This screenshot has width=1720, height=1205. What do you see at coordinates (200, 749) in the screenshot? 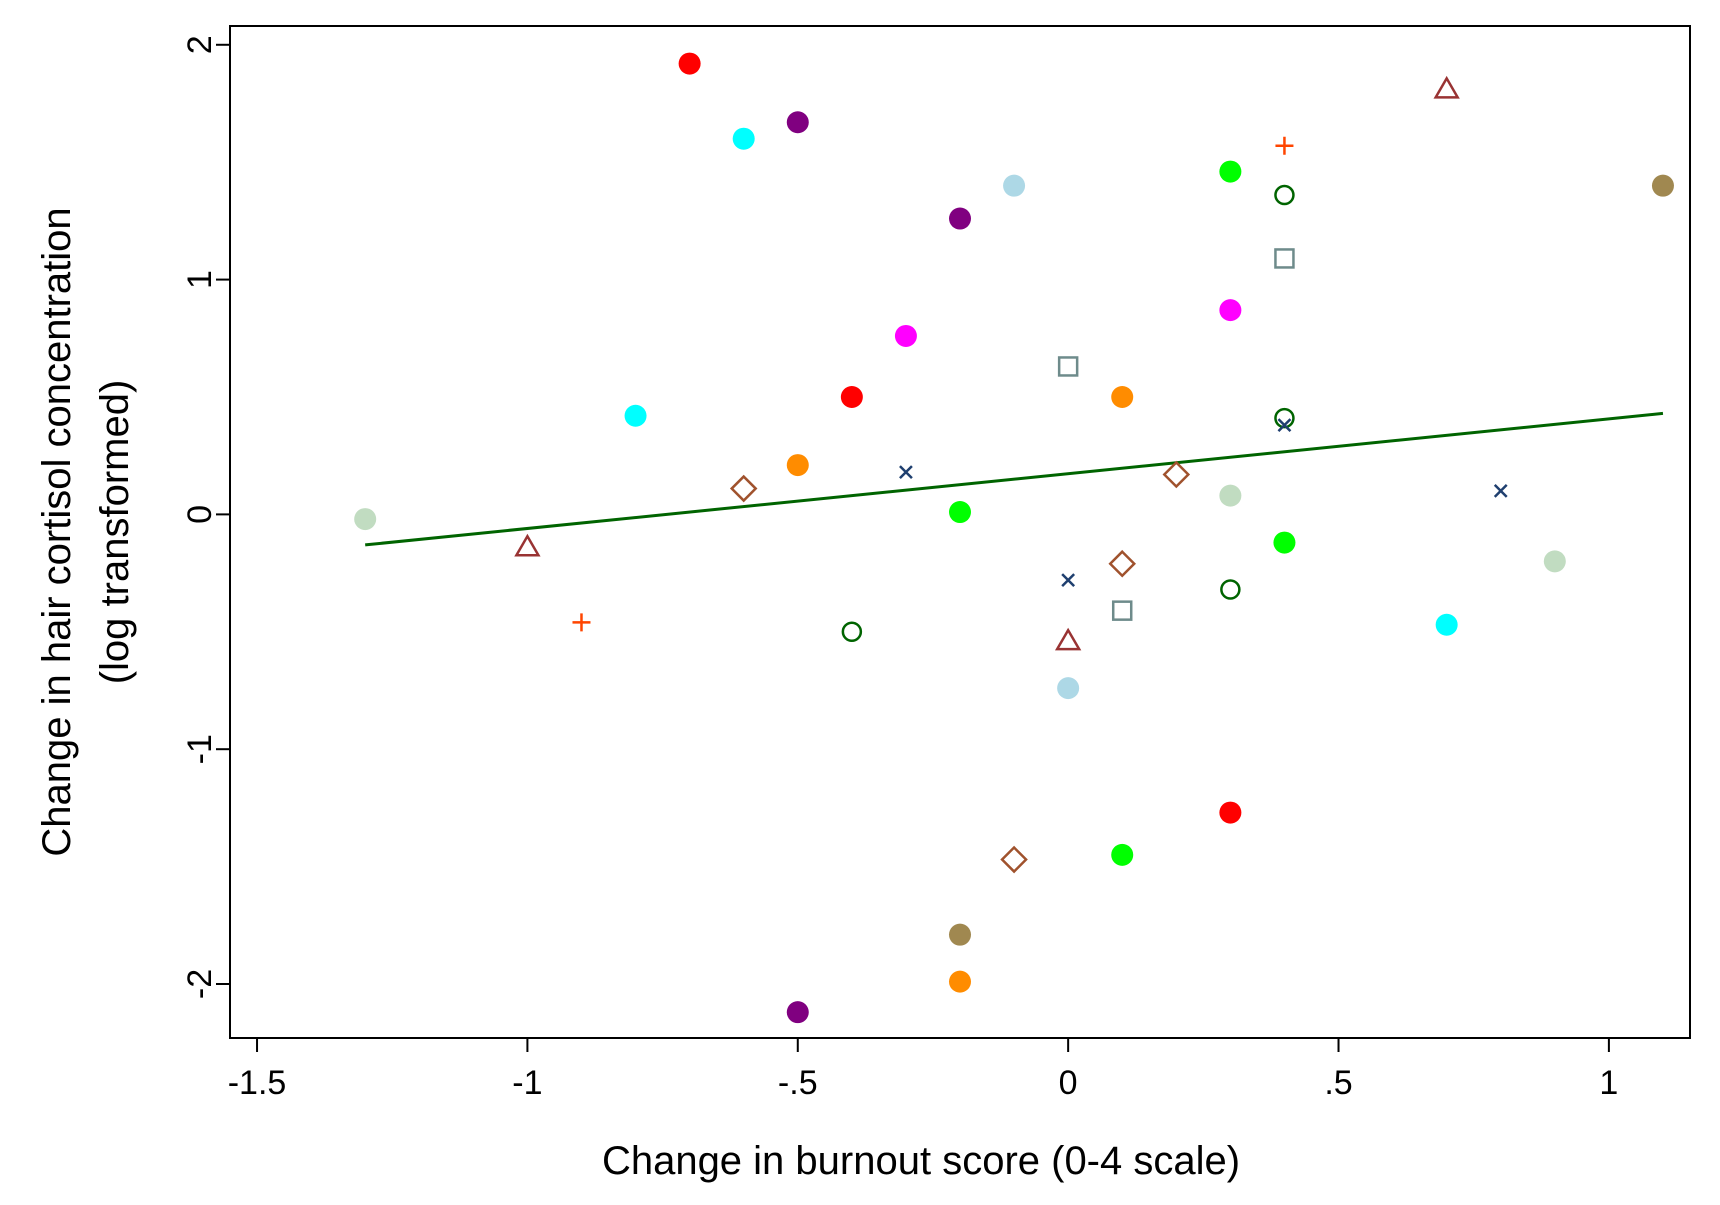
I see `y-tick-label: -1` at bounding box center [200, 749].